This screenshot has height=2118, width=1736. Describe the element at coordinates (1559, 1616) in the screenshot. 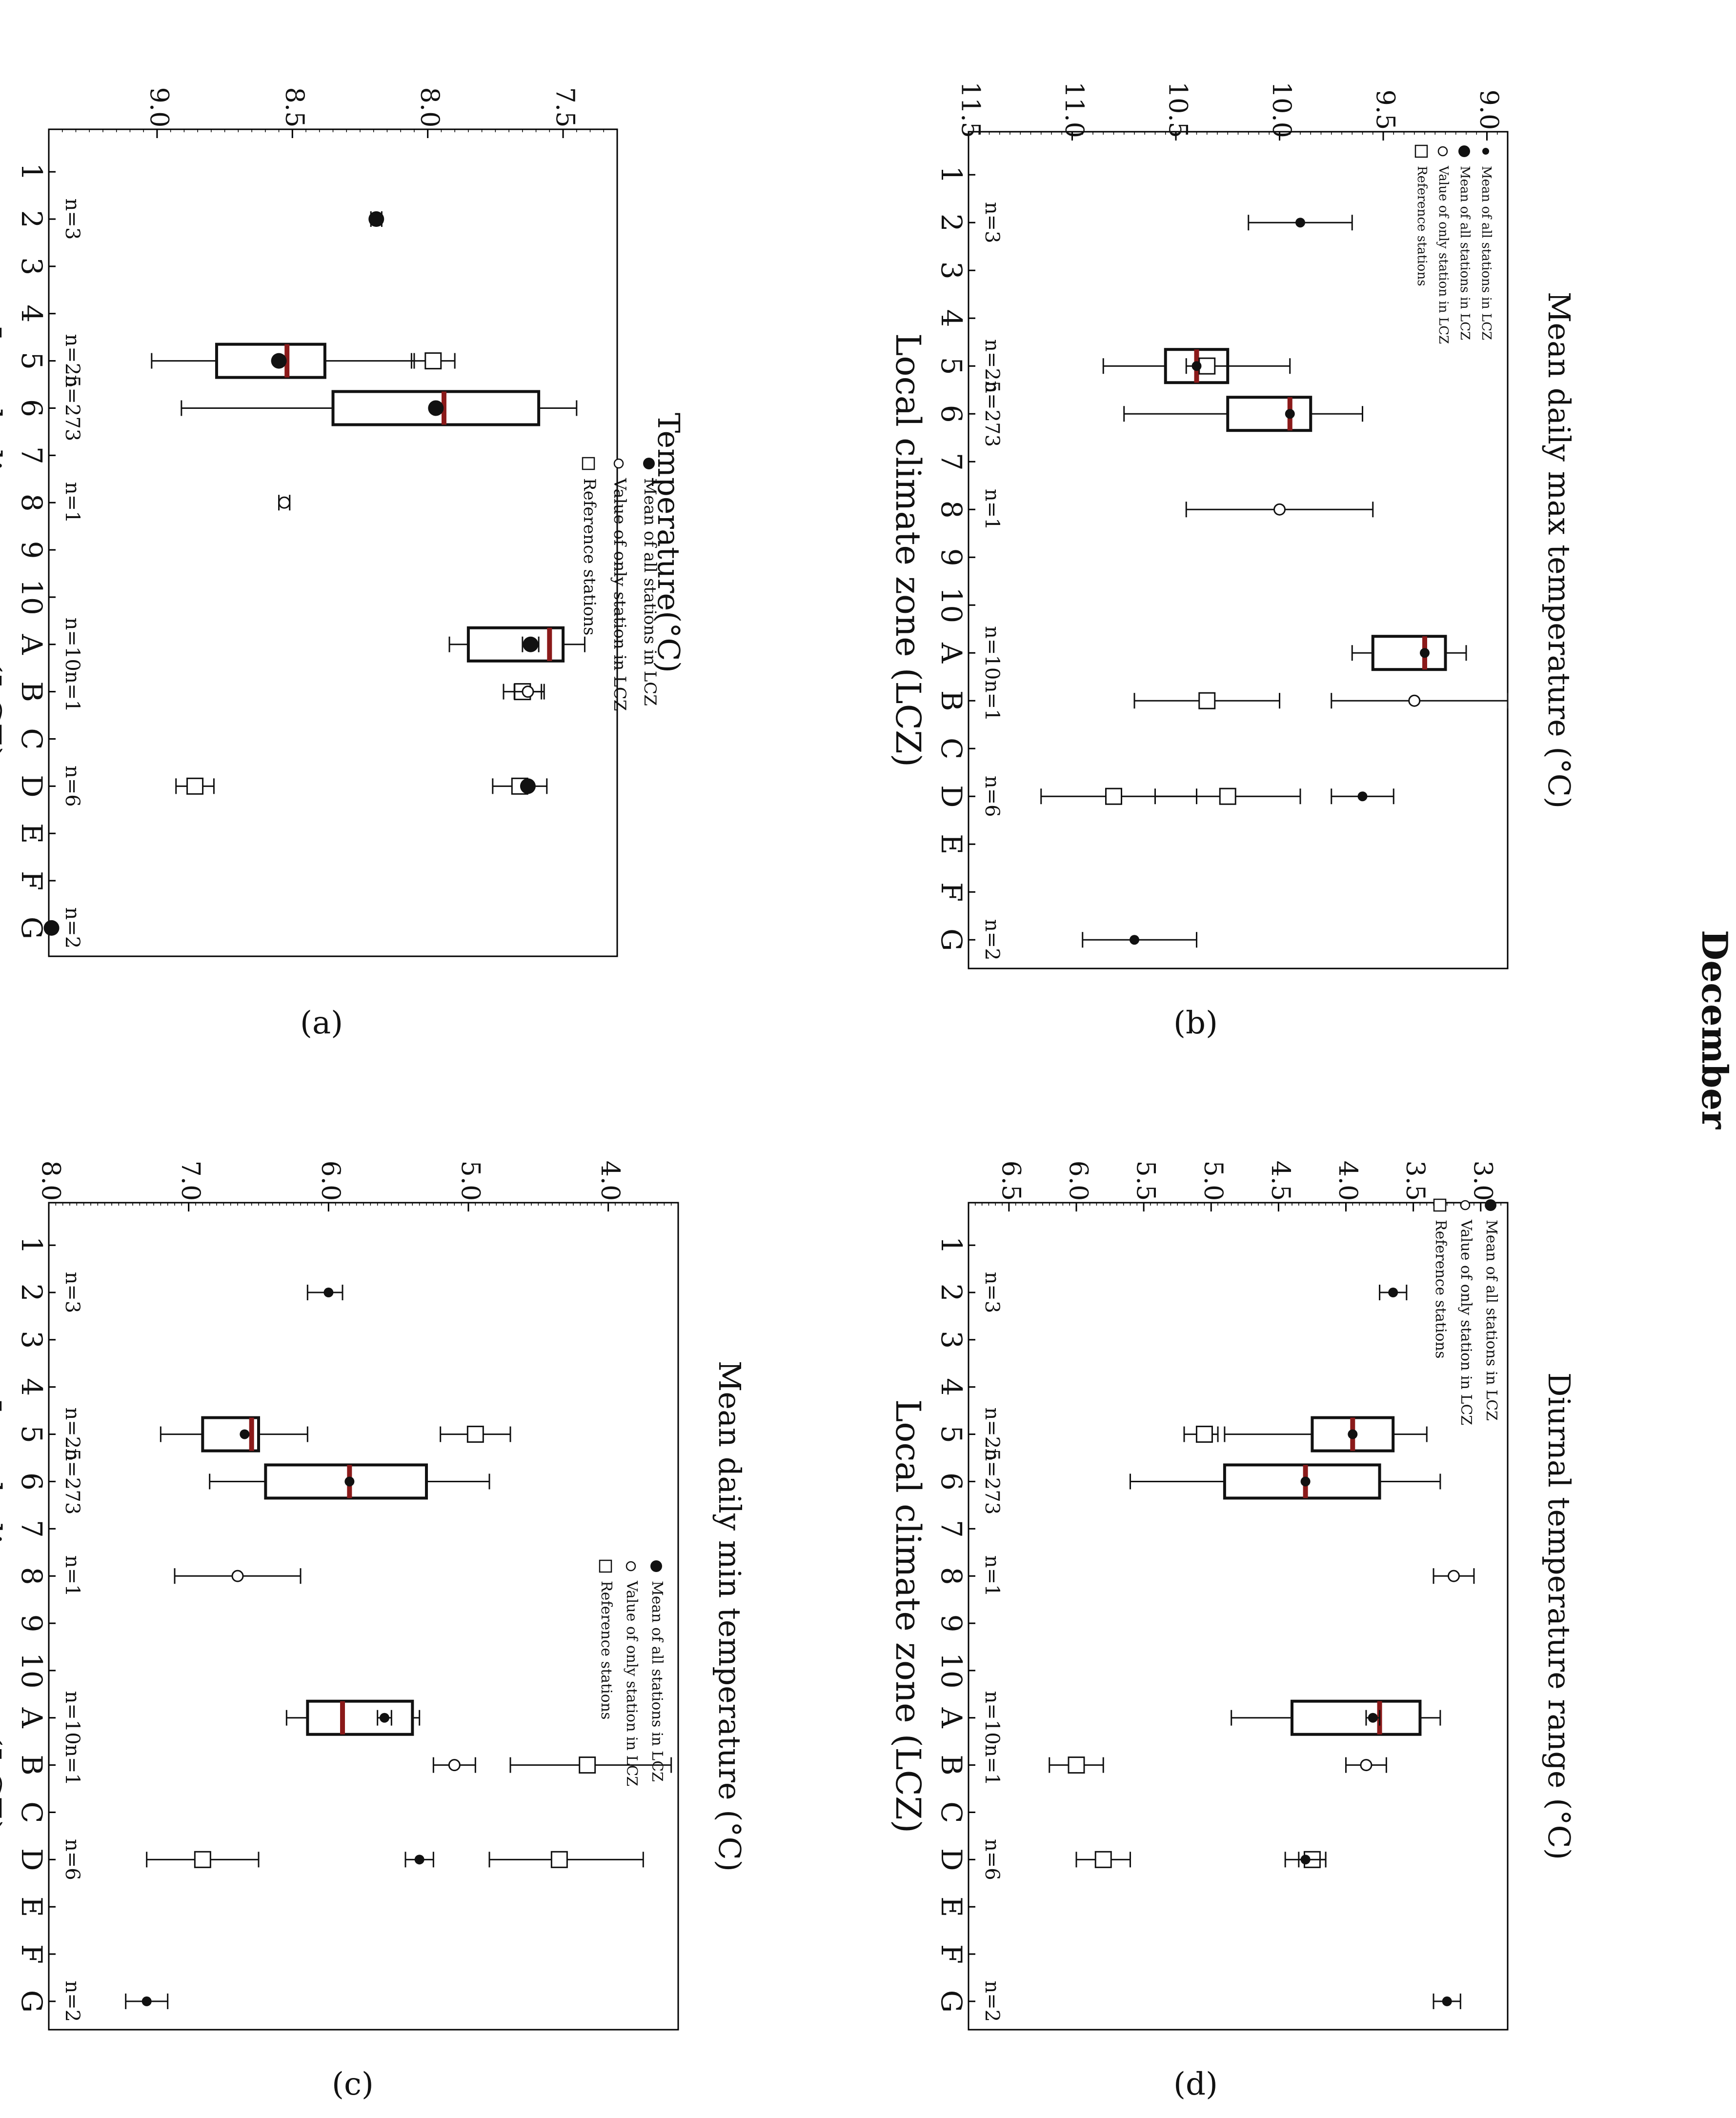

I see `value-axis-title: Diurnal temperature range (°C)` at that location.